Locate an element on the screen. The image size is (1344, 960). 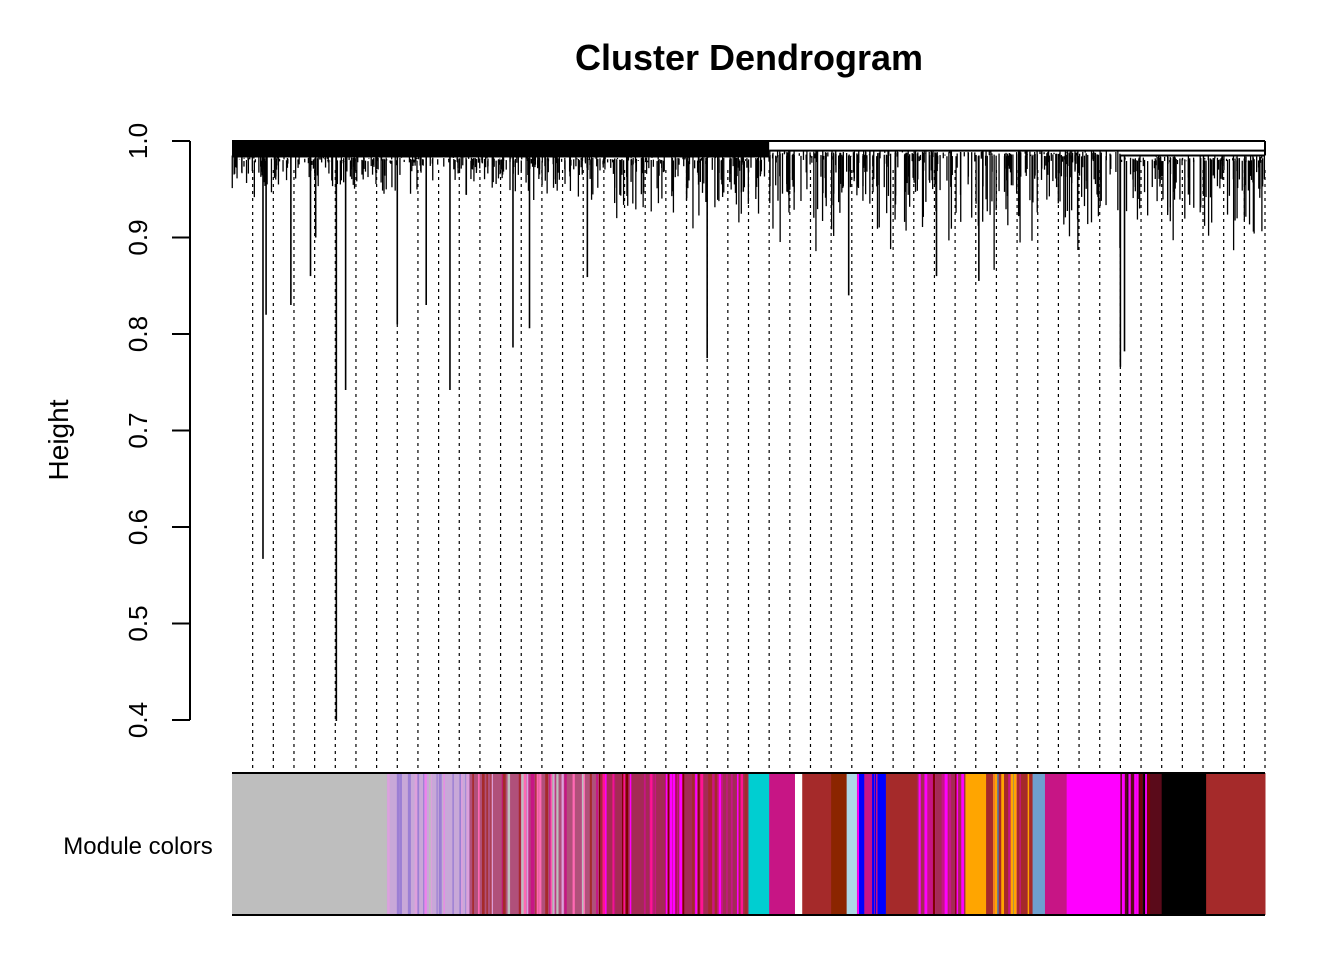
y-tick-label: 0.9 is located at coordinates (138, 237).